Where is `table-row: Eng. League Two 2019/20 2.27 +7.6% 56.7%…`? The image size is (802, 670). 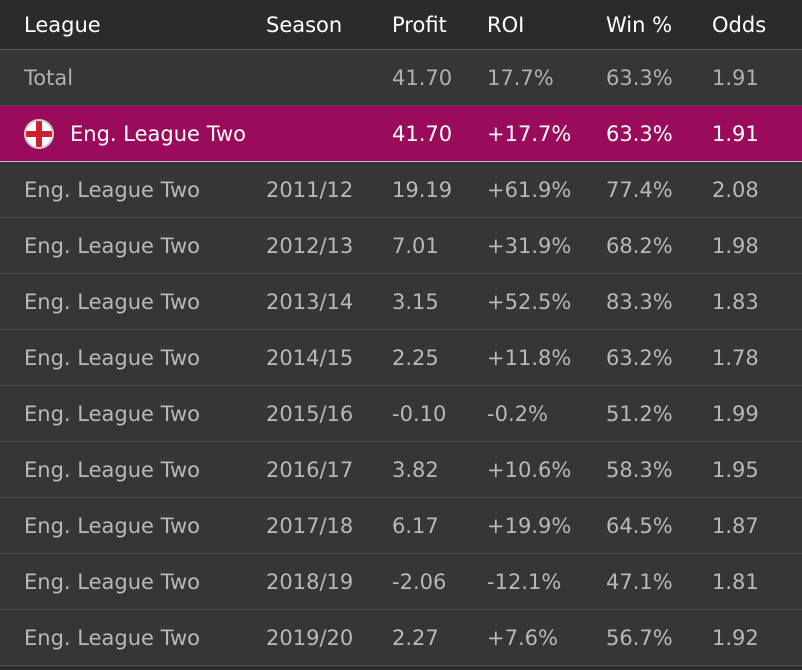
table-row: Eng. League Two 2019/20 2.27 +7.6% 56.7%… is located at coordinates (401, 638).